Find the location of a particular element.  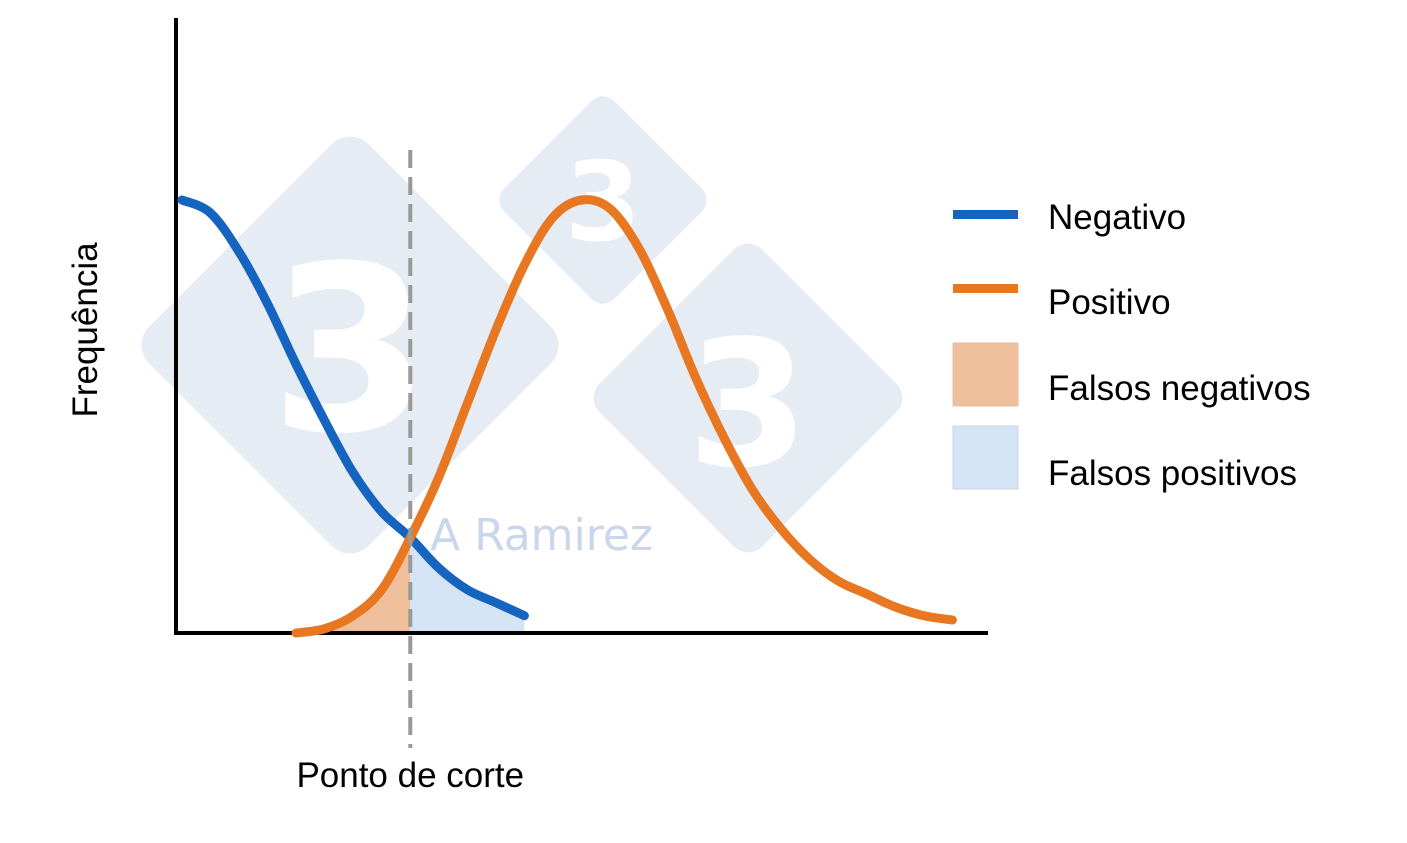

legend-swatch-falsos-negativos is located at coordinates (985, 374).